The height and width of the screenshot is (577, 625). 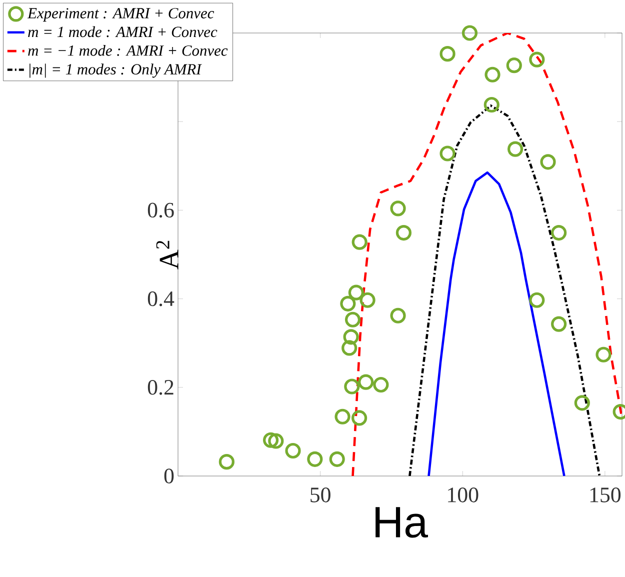 What do you see at coordinates (497, 323) in the screenshot?
I see `line-series` at bounding box center [497, 323].